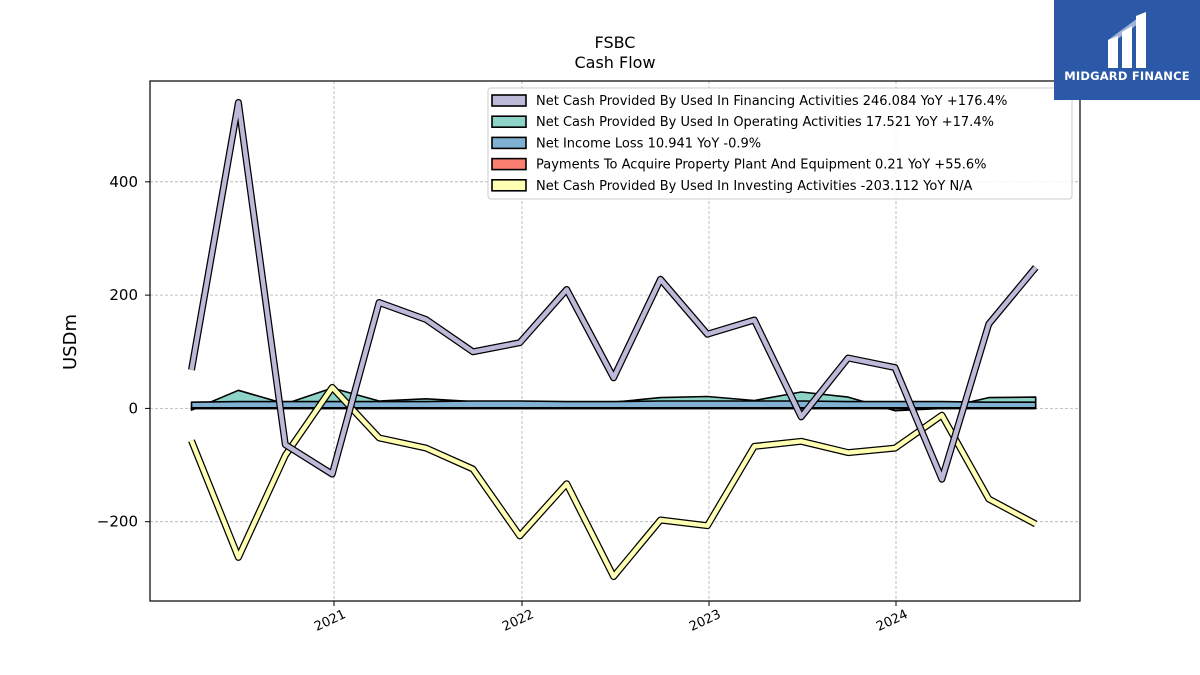  Describe the element at coordinates (892, 621) in the screenshot. I see `x-tick-label: 2024` at that location.